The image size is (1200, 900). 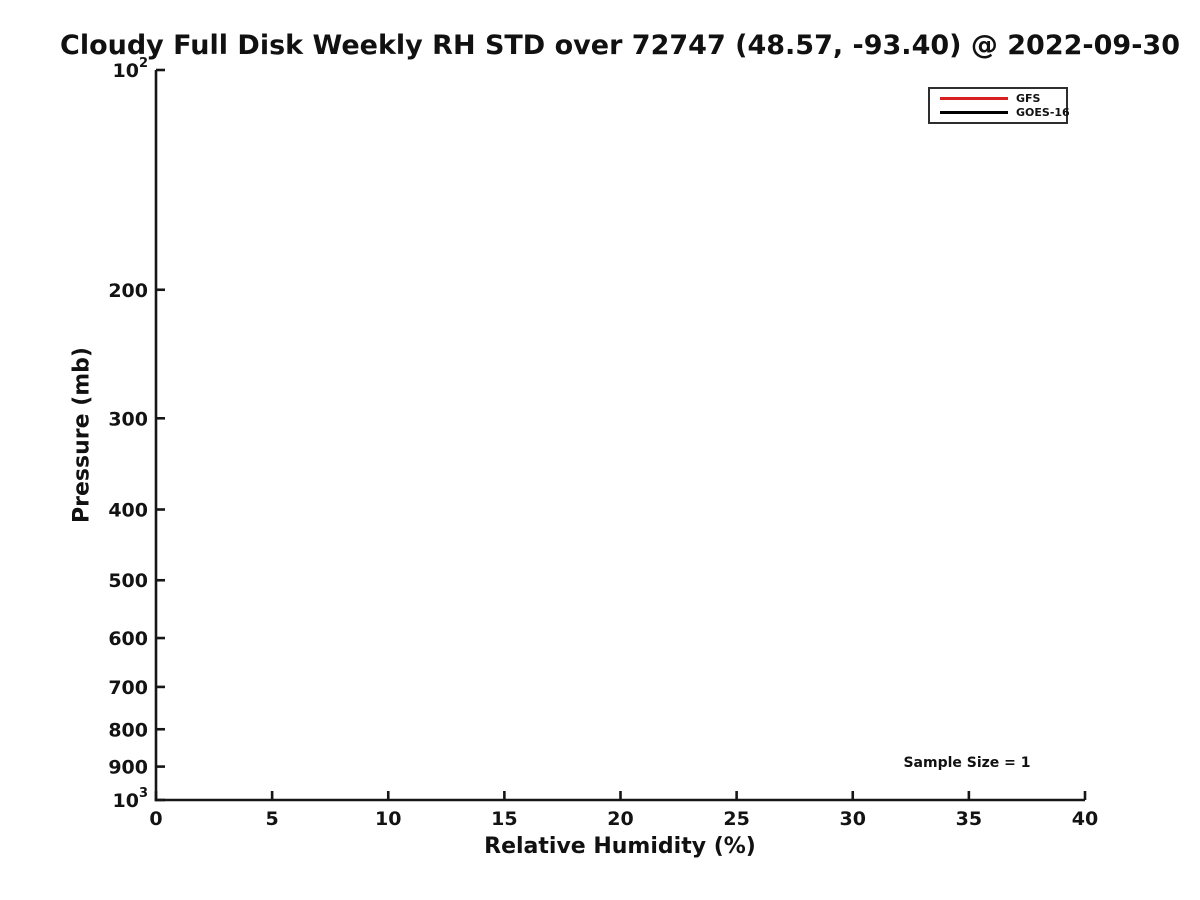 What do you see at coordinates (128, 511) in the screenshot?
I see `y-tick-label: 400` at bounding box center [128, 511].